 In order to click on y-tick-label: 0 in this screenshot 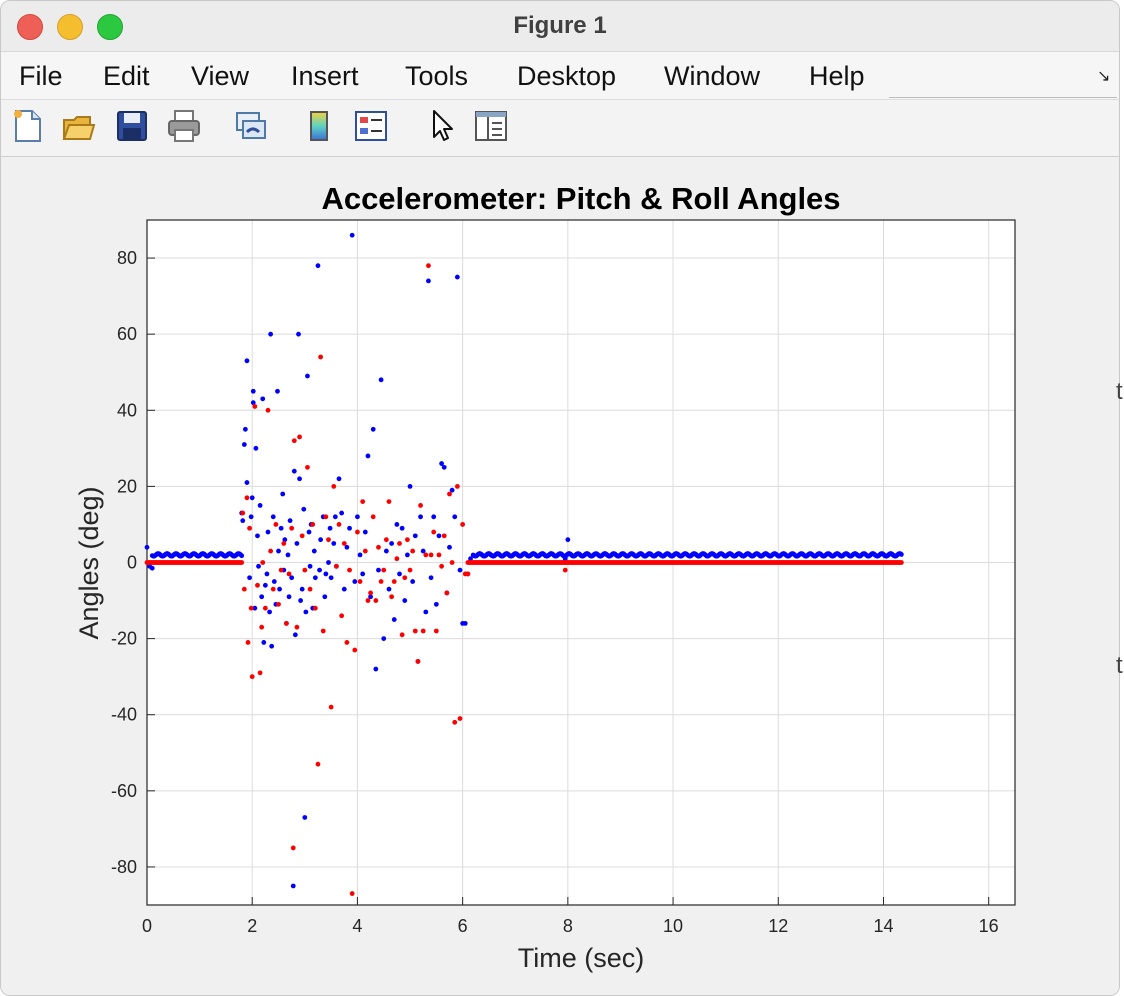, I will do `click(132, 563)`.